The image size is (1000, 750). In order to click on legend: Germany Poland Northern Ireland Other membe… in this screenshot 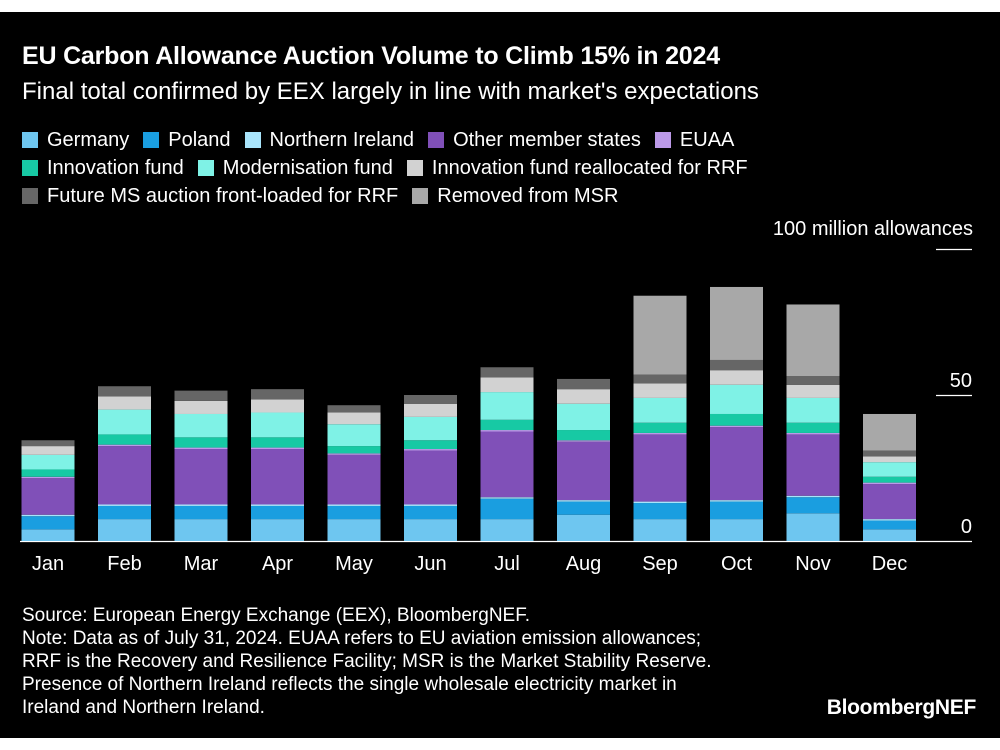, I will do `click(492, 168)`.